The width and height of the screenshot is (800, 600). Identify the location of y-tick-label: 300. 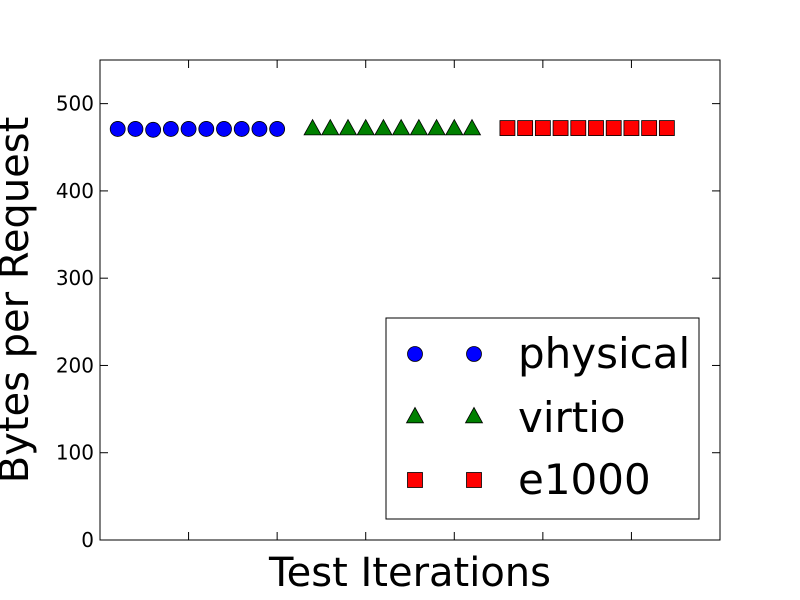
(75, 278).